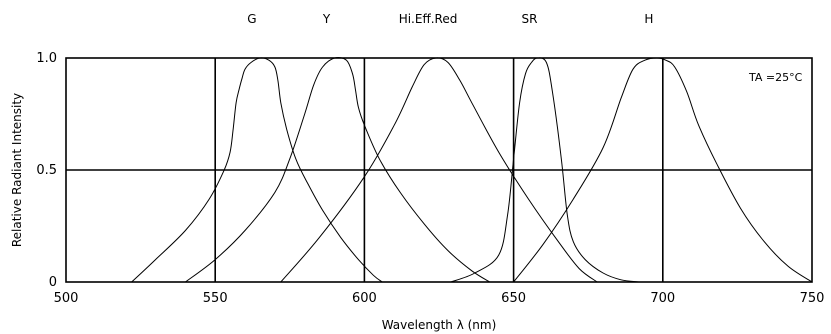  I want to click on series-g-label: G, so click(251, 19).